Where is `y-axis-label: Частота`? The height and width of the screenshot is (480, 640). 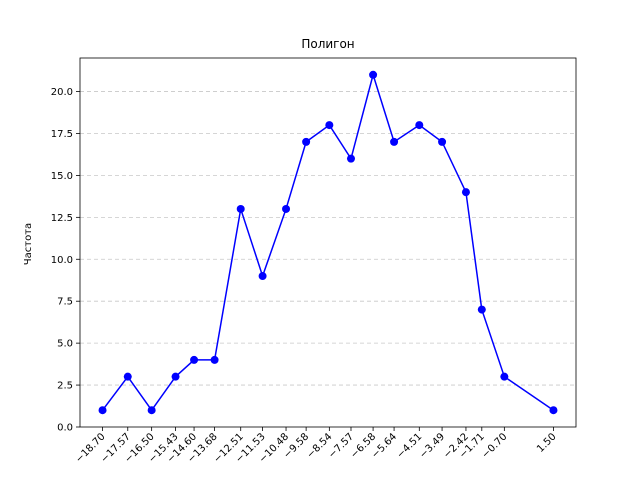
y-axis-label: Частота is located at coordinates (28, 244).